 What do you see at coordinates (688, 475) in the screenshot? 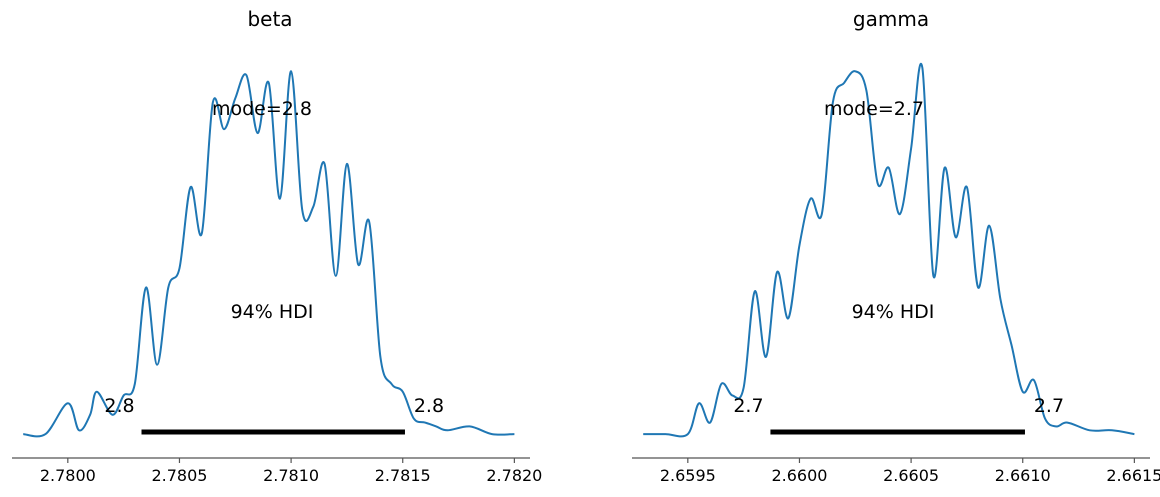
I see `x-tick-label: 2.6595` at bounding box center [688, 475].